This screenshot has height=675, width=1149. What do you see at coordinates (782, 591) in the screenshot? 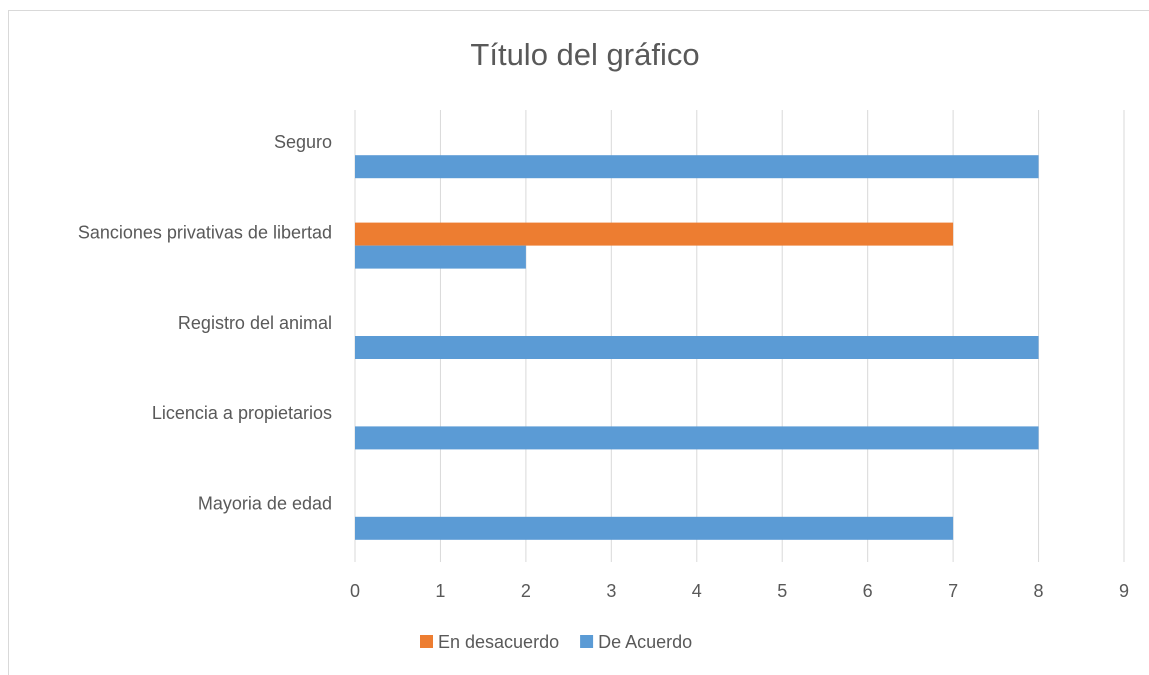
I see `x-tick-label: 5` at bounding box center [782, 591].